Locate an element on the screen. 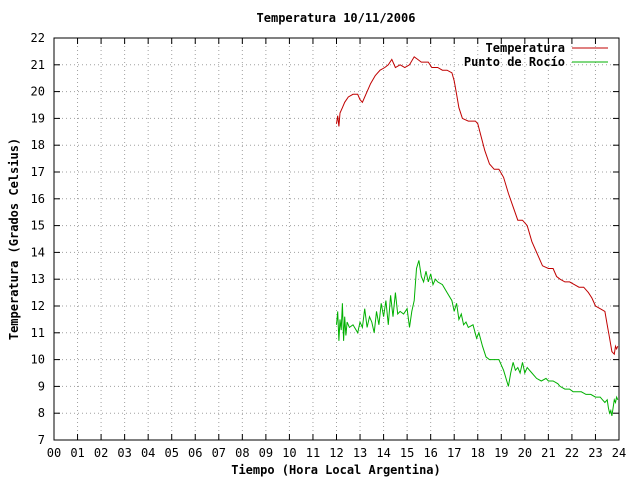  x-tick-label: 01 is located at coordinates (77, 453).